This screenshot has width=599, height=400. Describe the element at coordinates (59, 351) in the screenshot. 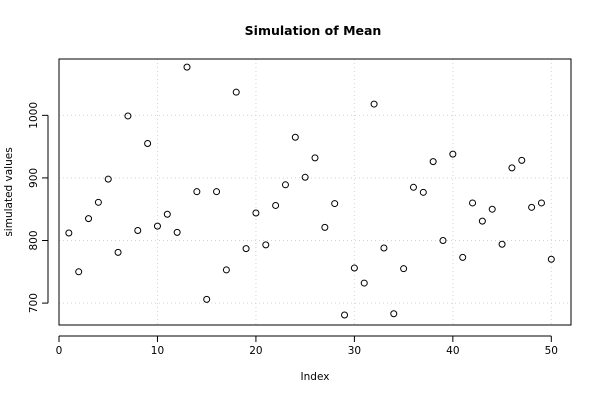

I see `x-tick-label: 0` at that location.